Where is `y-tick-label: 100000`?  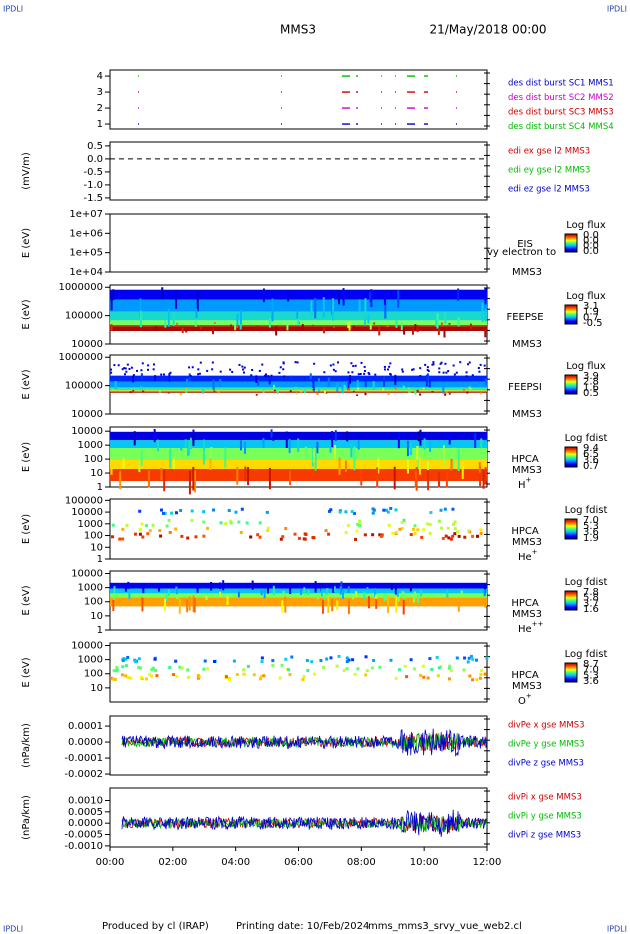 y-tick-label: 100000 is located at coordinates (84, 500).